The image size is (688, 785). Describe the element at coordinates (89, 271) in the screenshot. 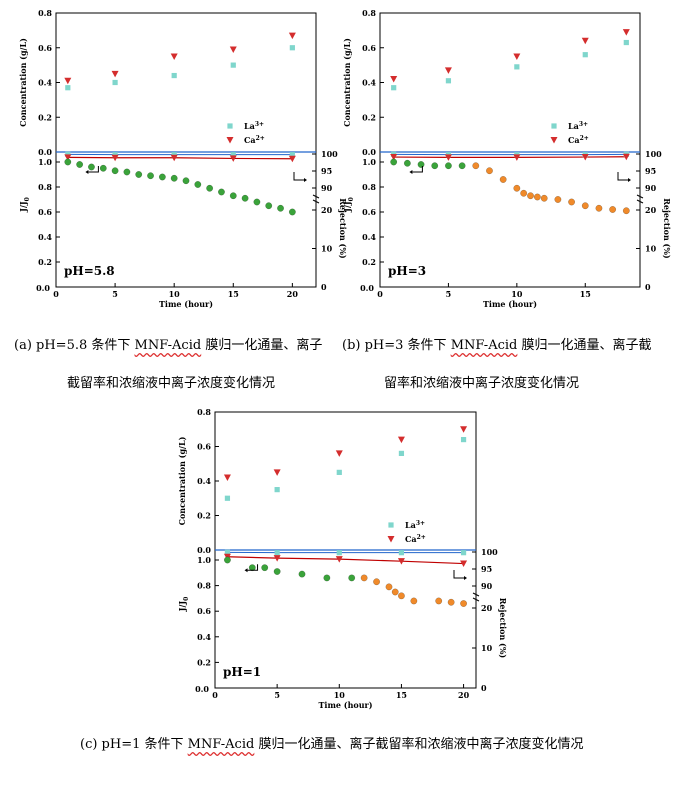

I see `panel-ph-label: pH=5.8` at that location.